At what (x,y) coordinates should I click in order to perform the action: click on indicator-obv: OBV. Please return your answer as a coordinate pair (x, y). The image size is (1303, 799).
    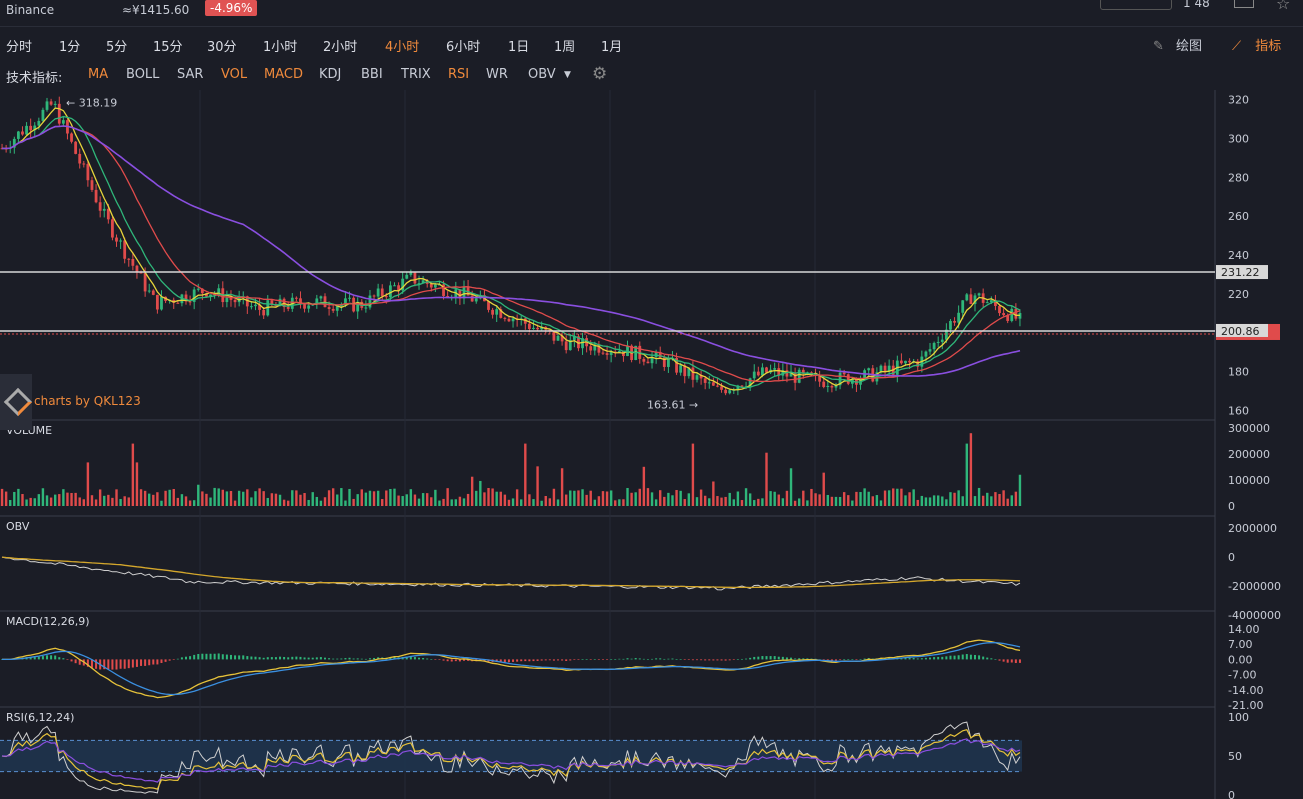
    Looking at the image, I should click on (542, 74).